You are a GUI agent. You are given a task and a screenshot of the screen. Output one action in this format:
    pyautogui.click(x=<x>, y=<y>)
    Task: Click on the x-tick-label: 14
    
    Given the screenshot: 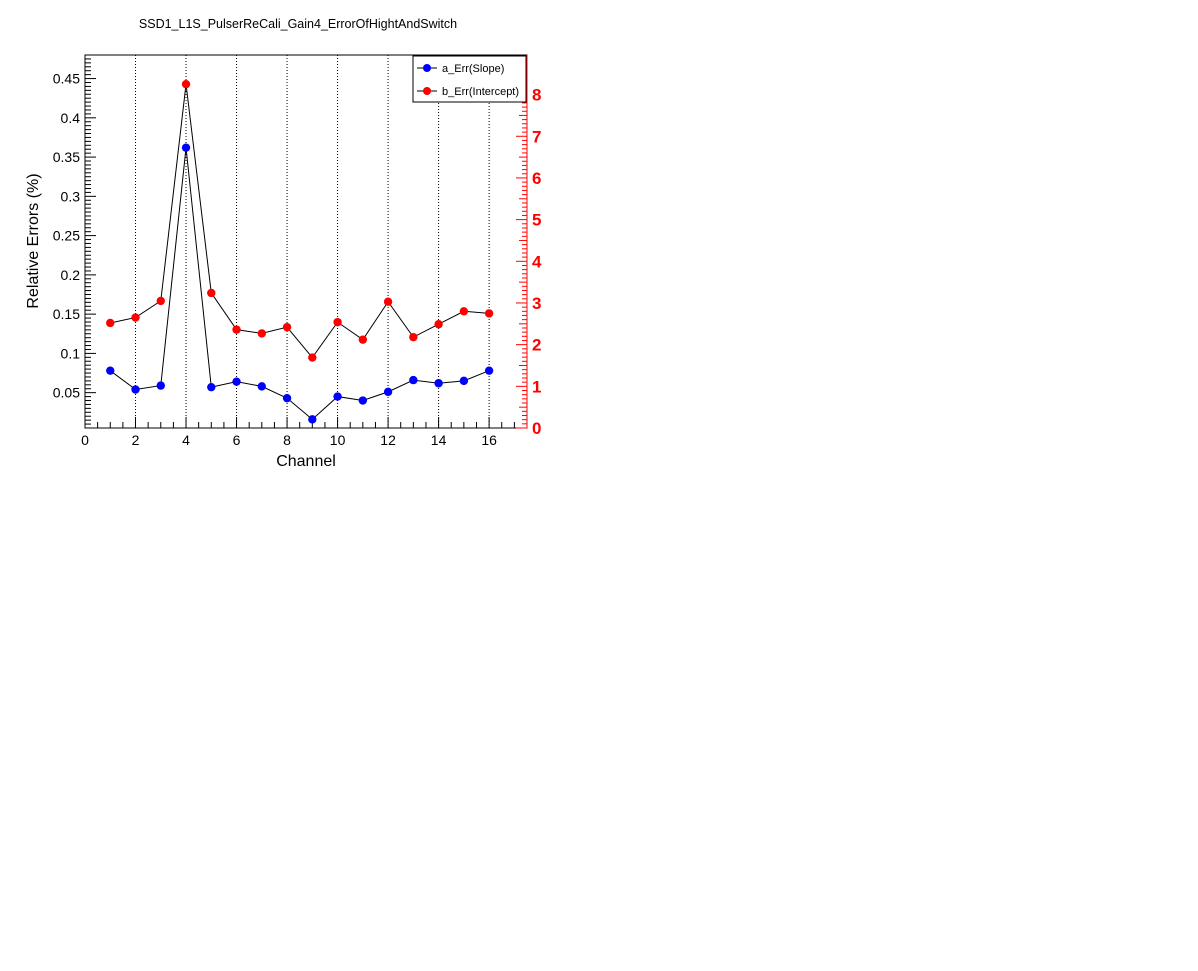 What is the action you would take?
    pyautogui.click(x=439, y=440)
    